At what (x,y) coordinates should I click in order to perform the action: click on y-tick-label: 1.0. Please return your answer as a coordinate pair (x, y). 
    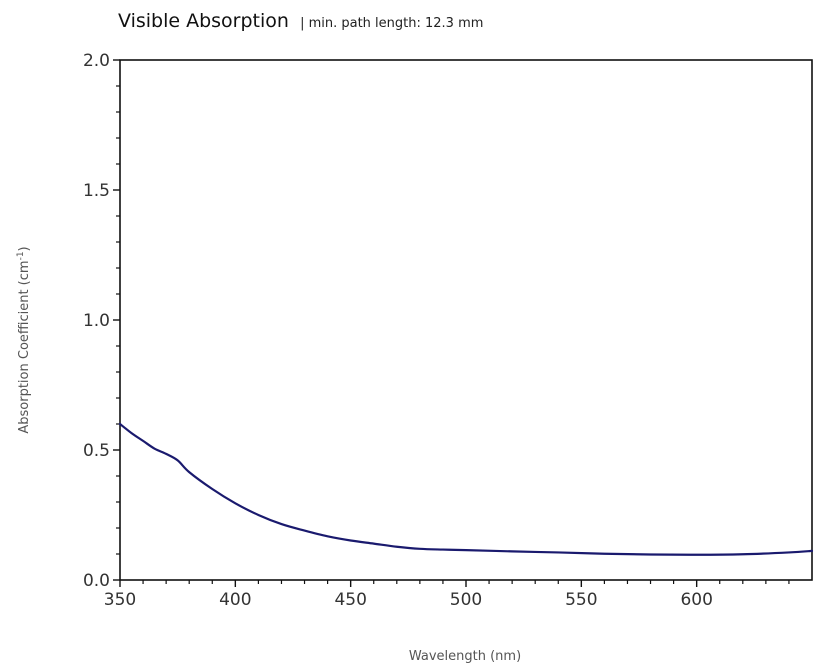
    Looking at the image, I should click on (96, 321).